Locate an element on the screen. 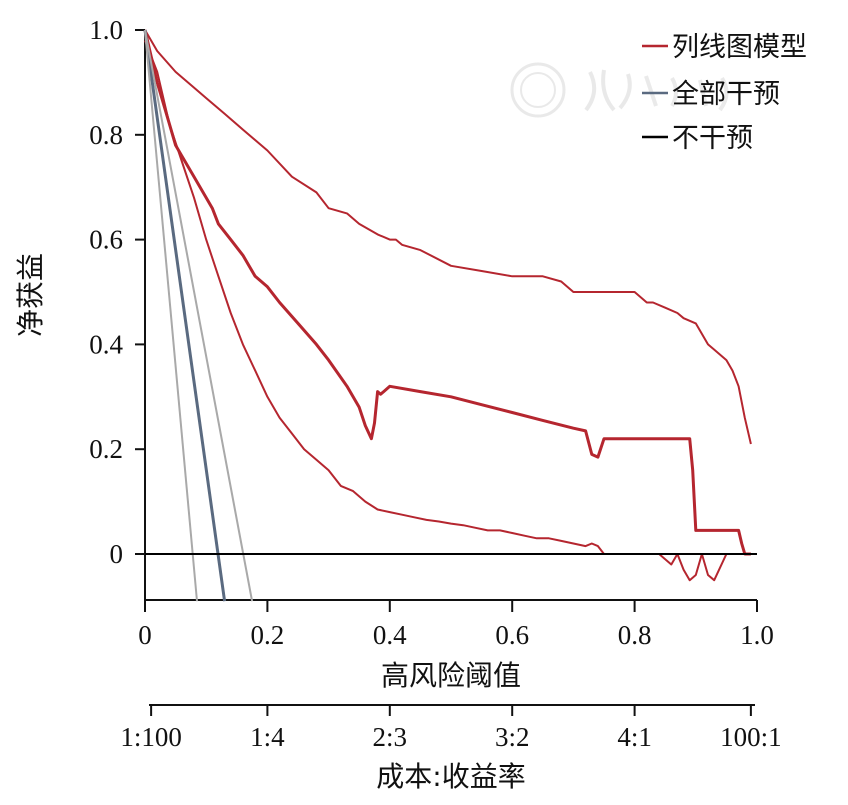  x-axis-title: 高风险阈值 is located at coordinates (451, 675).